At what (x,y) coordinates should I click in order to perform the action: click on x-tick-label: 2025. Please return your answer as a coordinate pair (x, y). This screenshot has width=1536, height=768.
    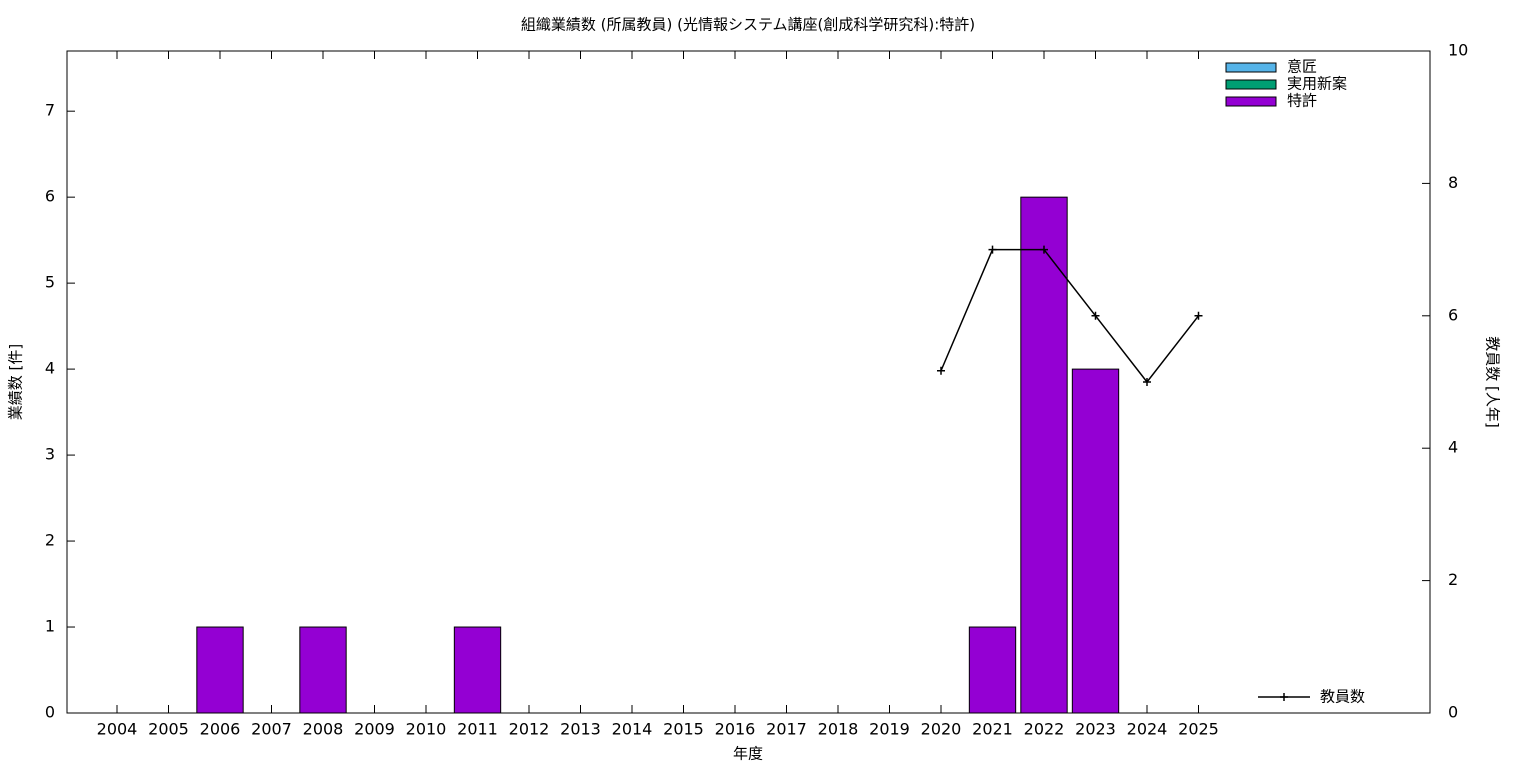
    Looking at the image, I should click on (1198, 729).